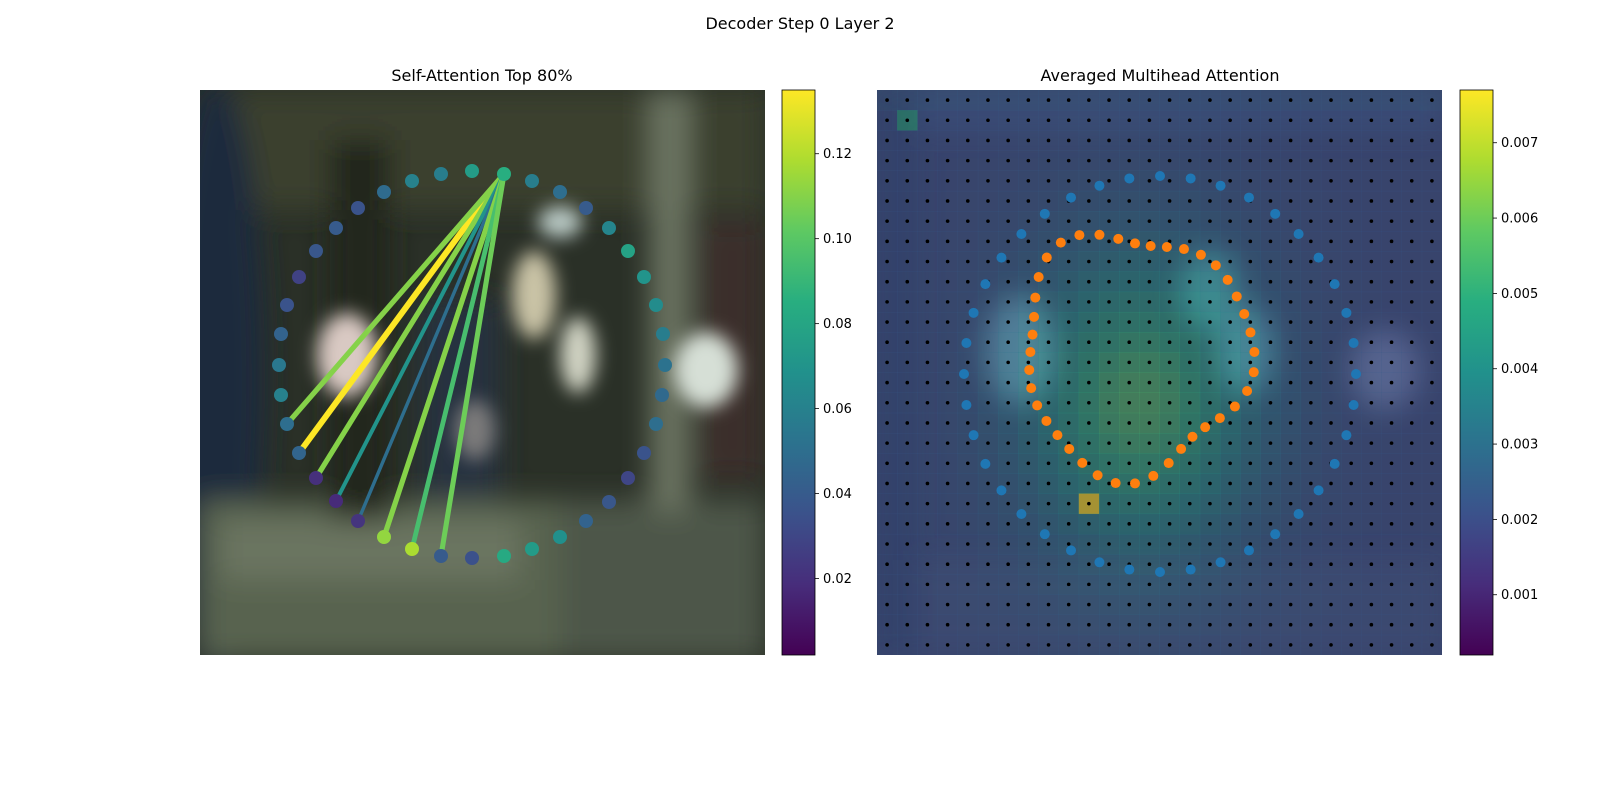 The image size is (1600, 800). Describe the element at coordinates (1515, 369) in the screenshot. I see `right-colorbar-ticks: 0.001 0.002 0.003 0.004 0.005 0.006 0.007` at that location.